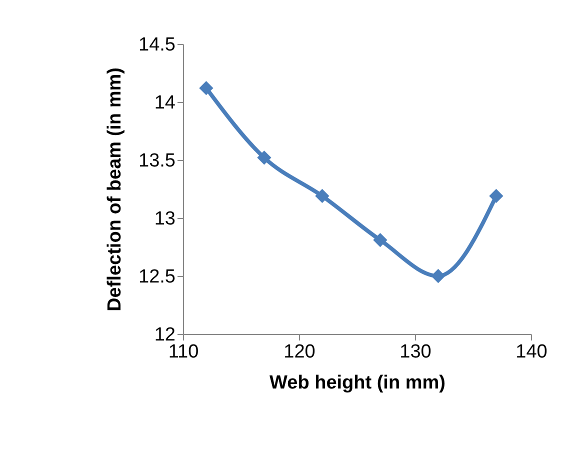  I want to click on y-tick-label: 12.5, so click(157, 277).